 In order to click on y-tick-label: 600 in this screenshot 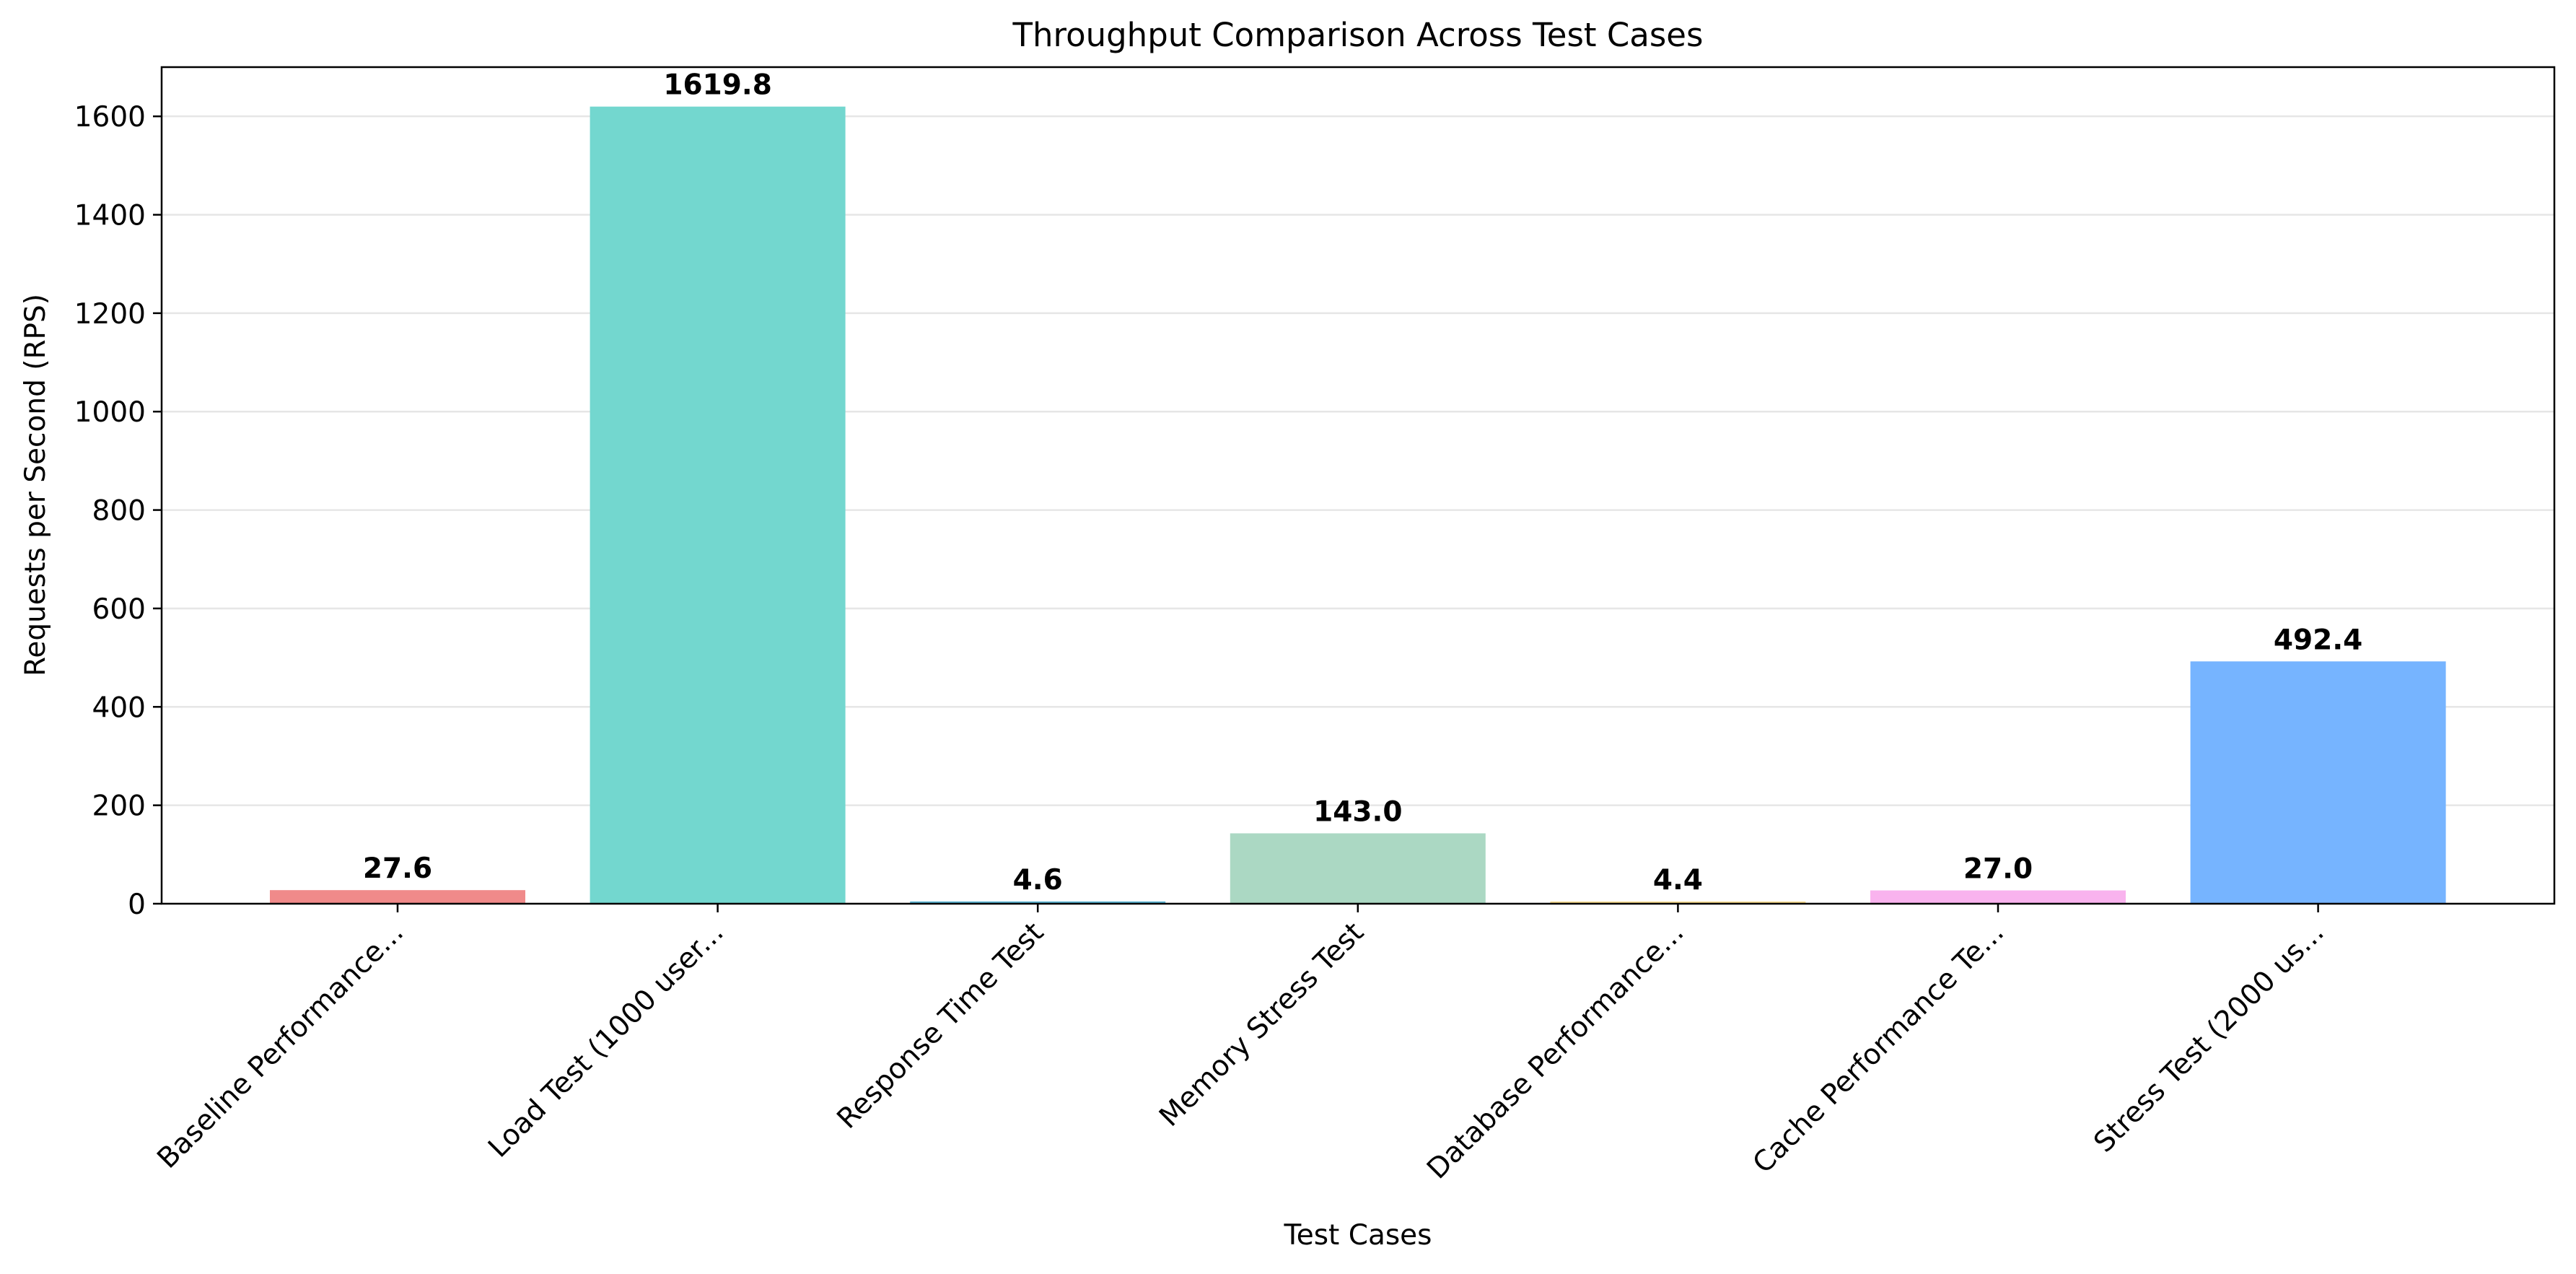, I will do `click(119, 609)`.